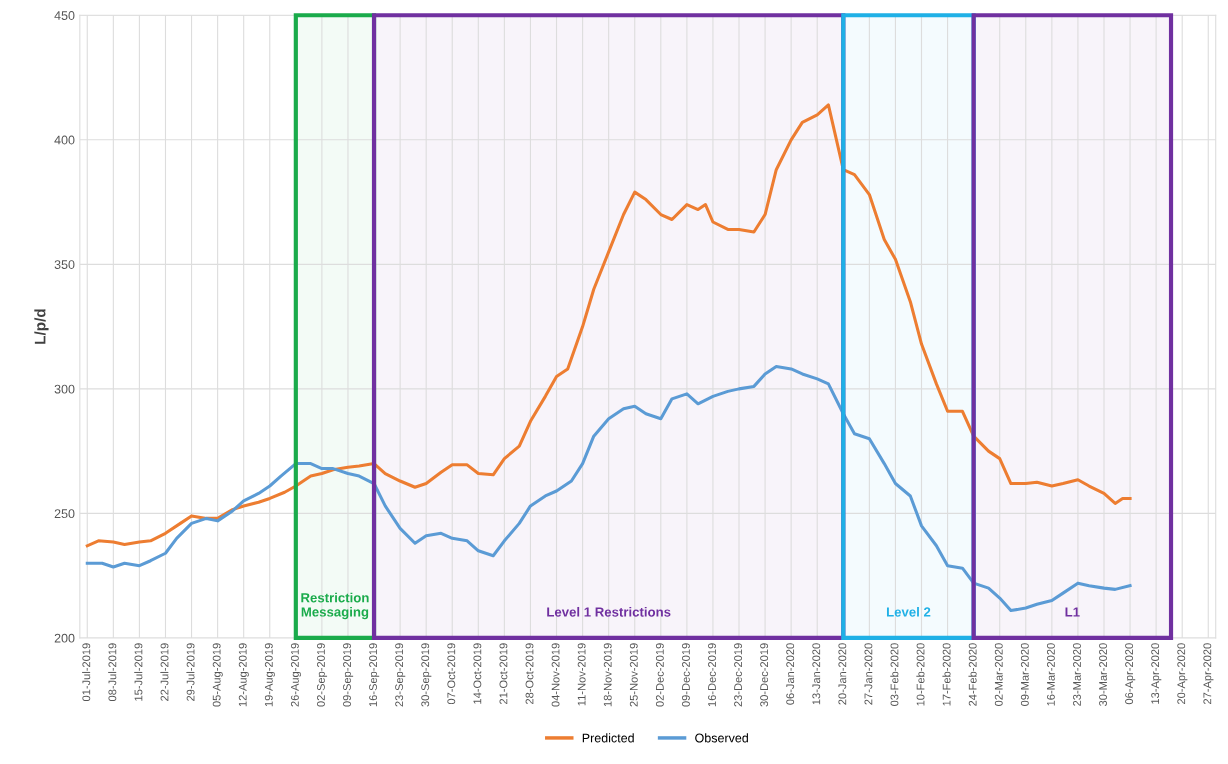  I want to click on band-label: Level 1 Restrictions, so click(609, 611).